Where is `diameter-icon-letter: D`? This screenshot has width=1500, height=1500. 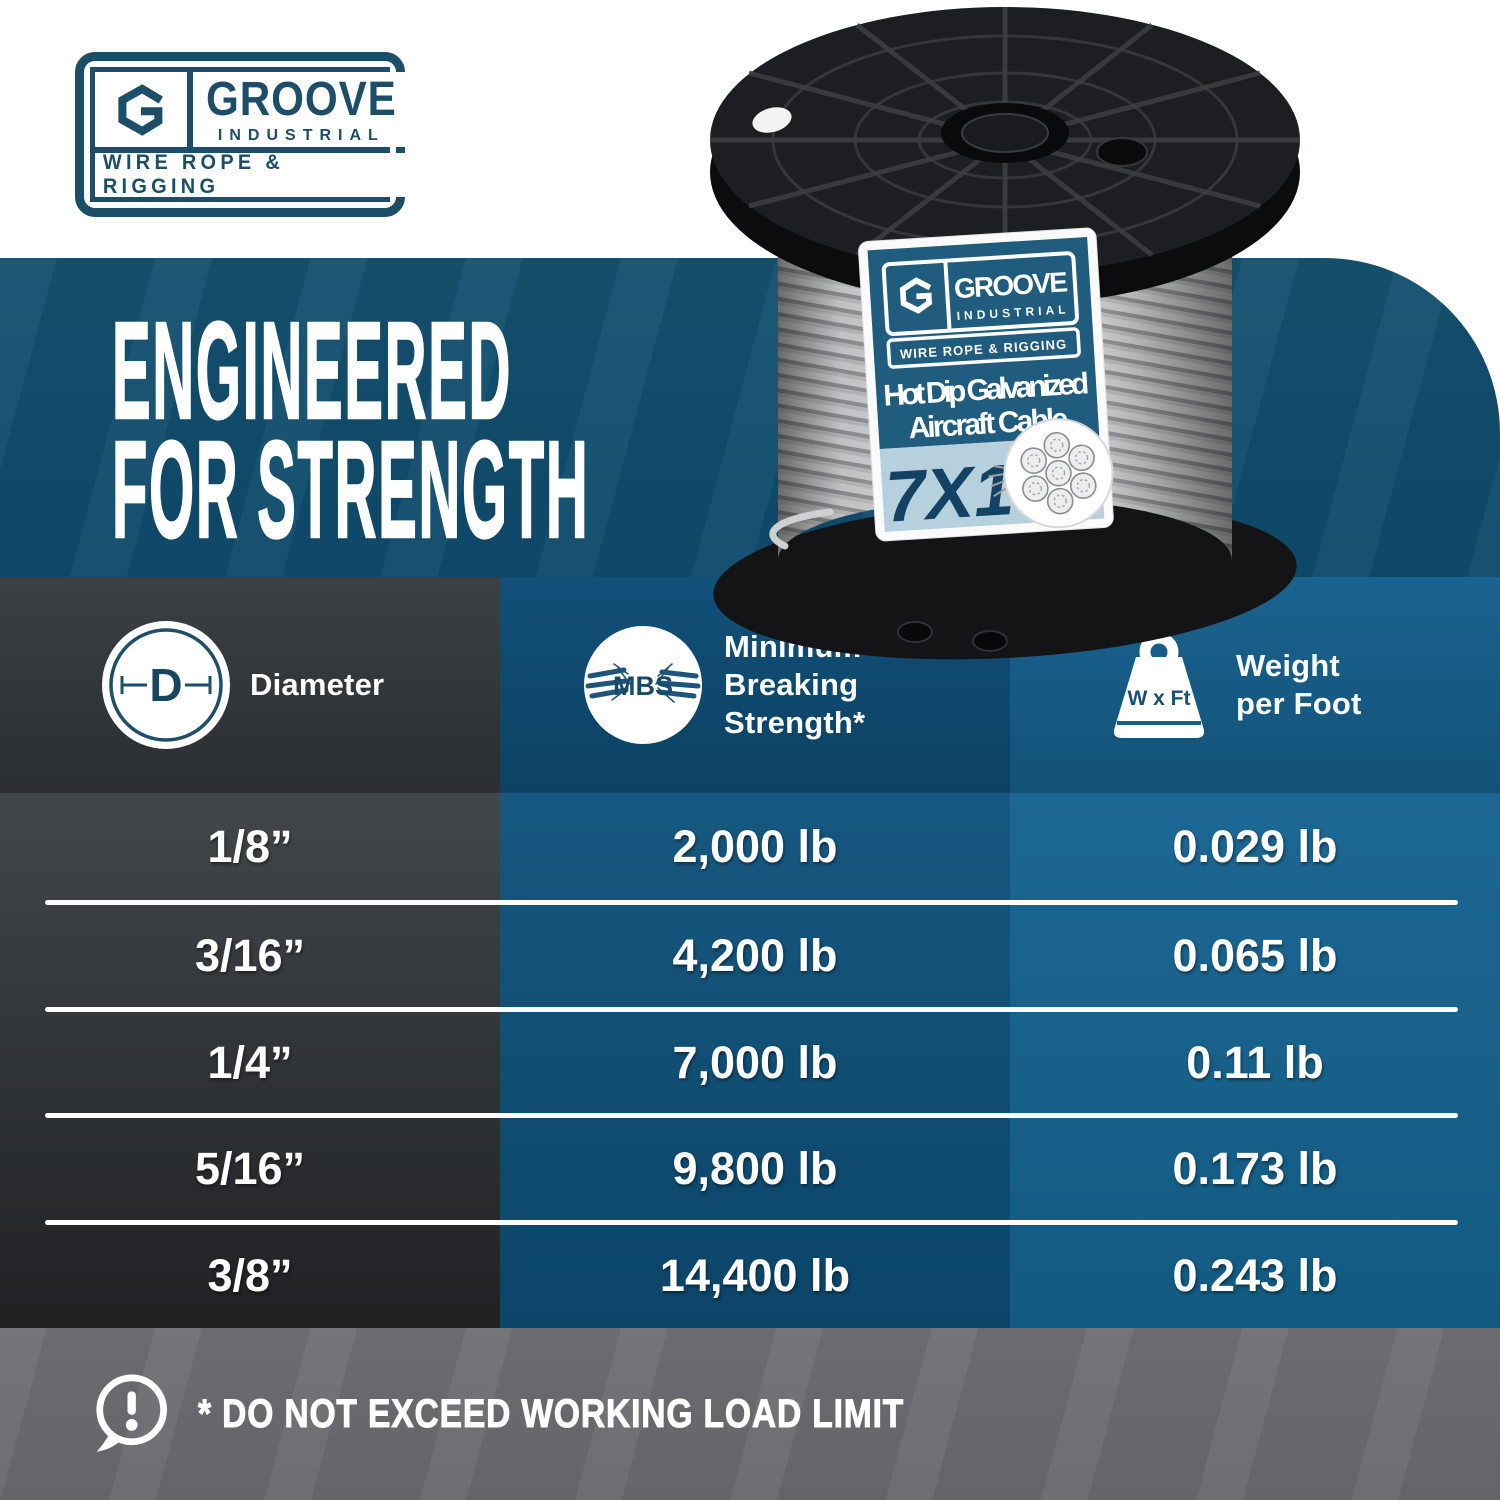 diameter-icon-letter: D is located at coordinates (165, 685).